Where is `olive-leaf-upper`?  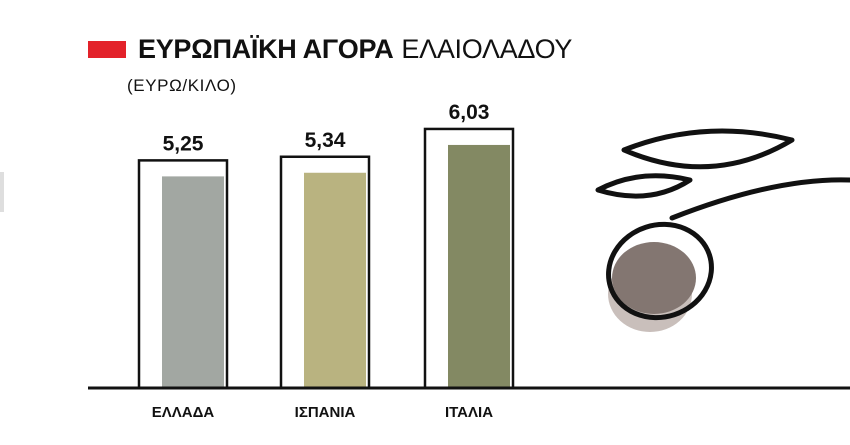 olive-leaf-upper is located at coordinates (708, 149).